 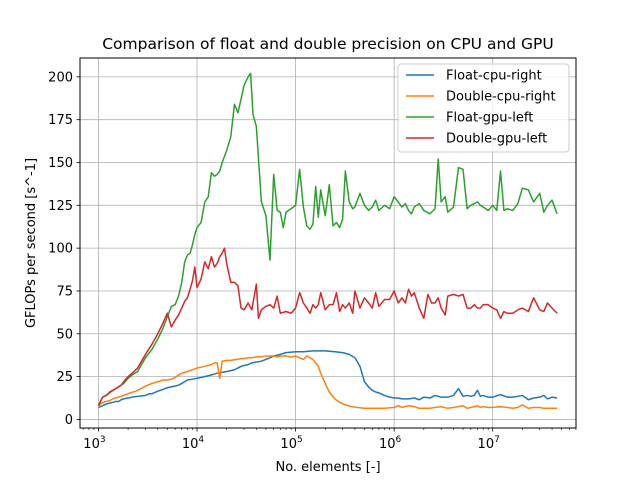 What do you see at coordinates (497, 440) in the screenshot?
I see `x-tick-exponent: 7` at bounding box center [497, 440].